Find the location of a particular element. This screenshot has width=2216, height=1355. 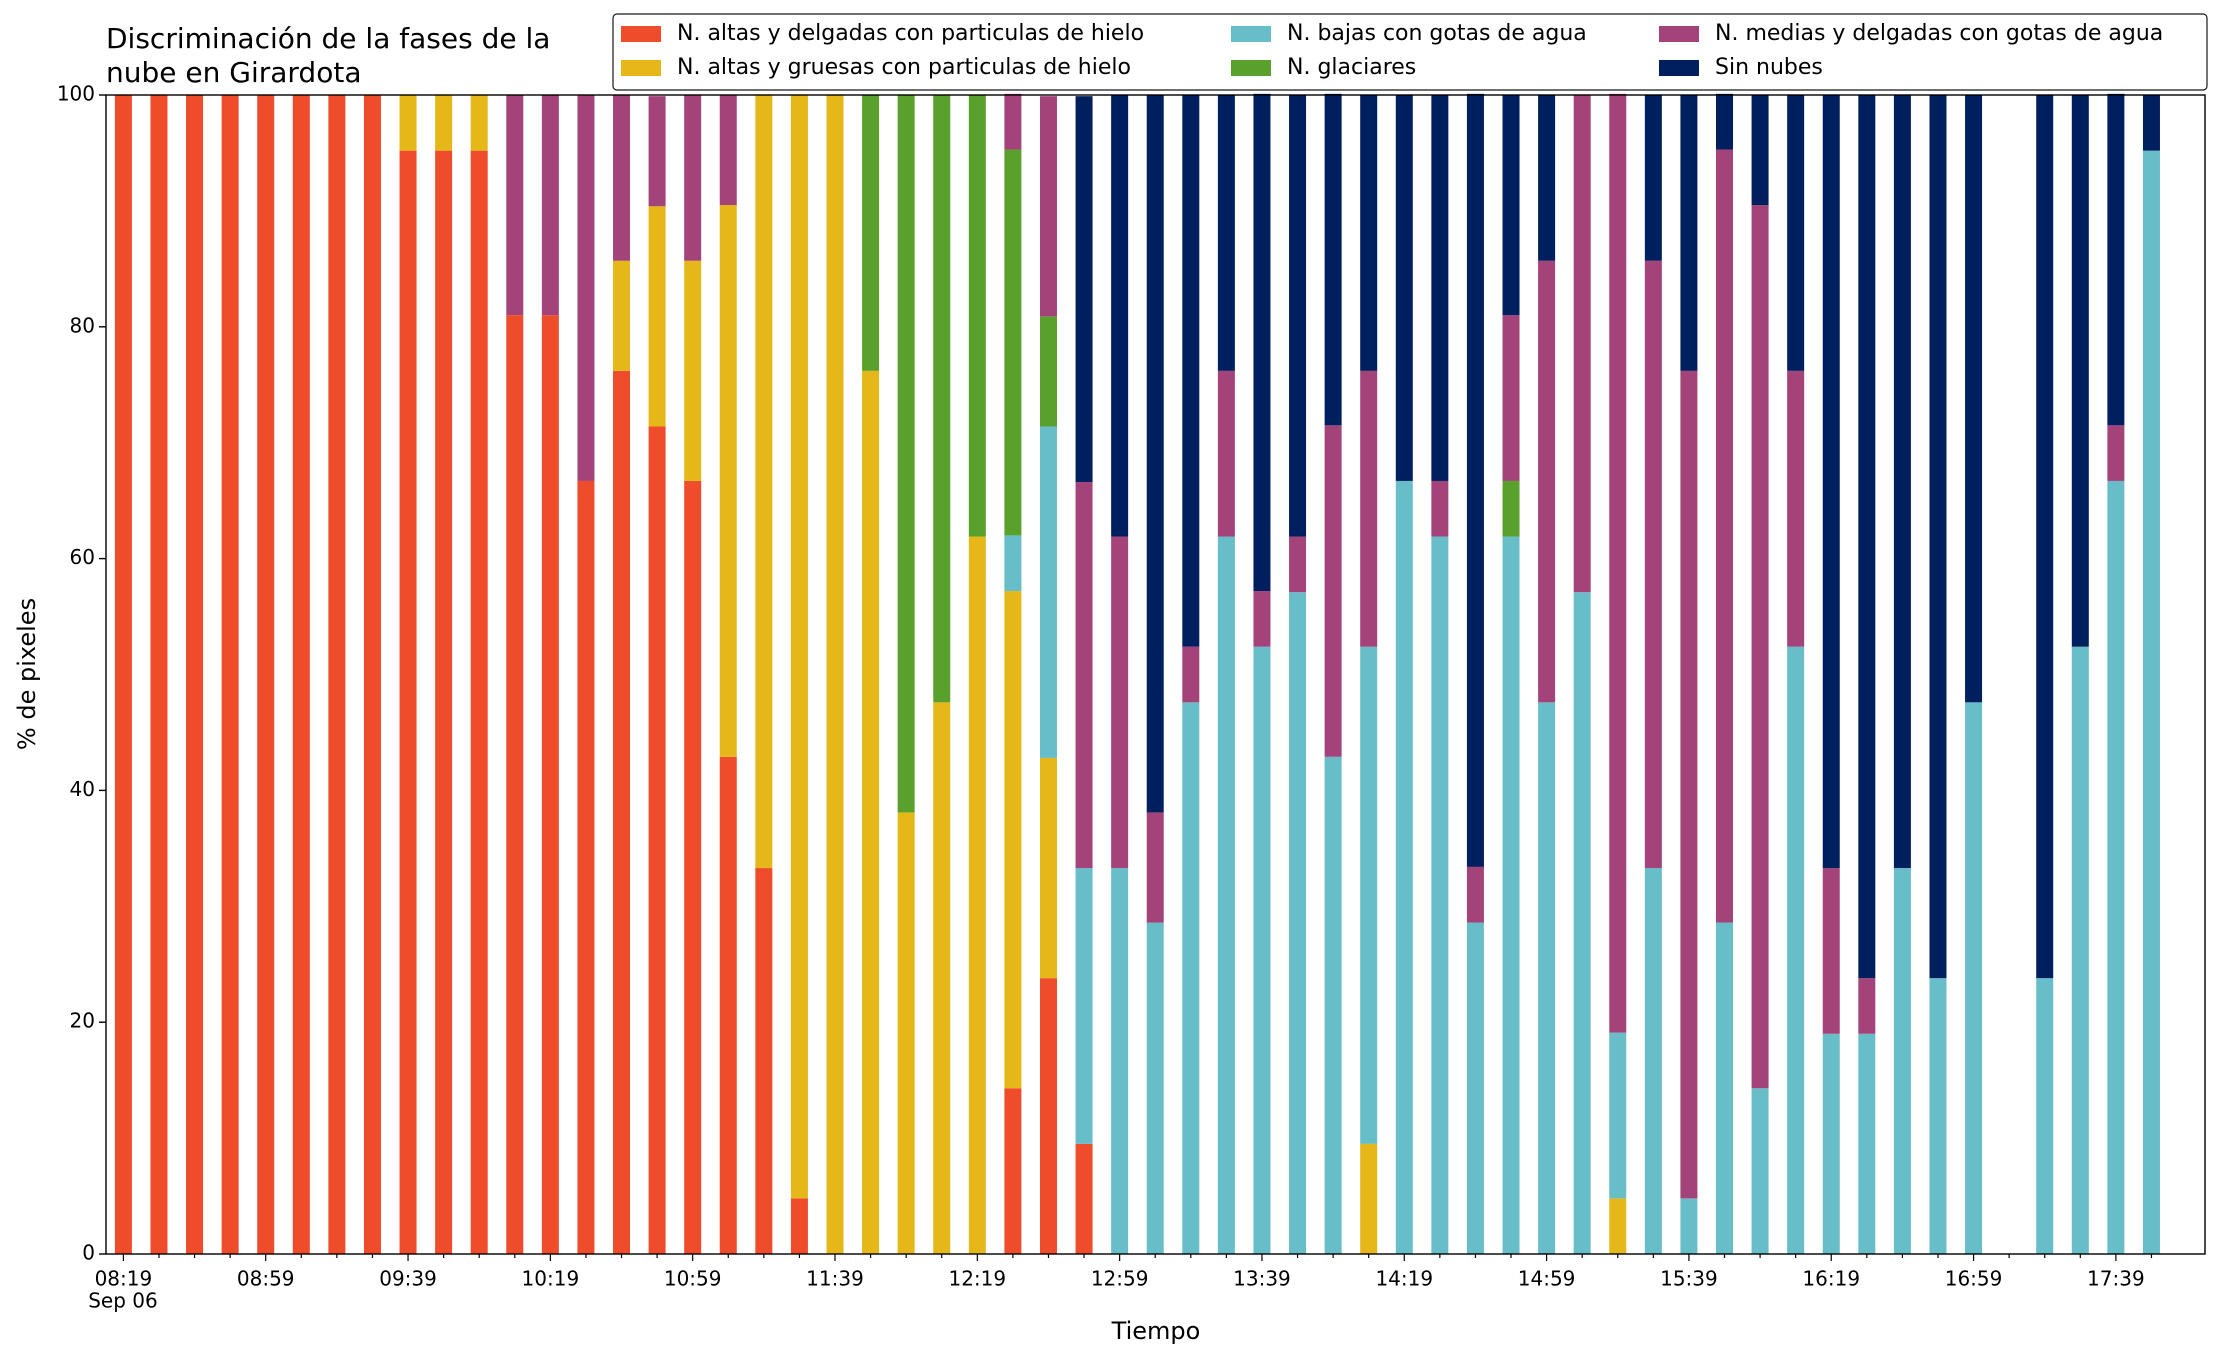

legend-label: N. bajas con gotas de agua is located at coordinates (1437, 33).